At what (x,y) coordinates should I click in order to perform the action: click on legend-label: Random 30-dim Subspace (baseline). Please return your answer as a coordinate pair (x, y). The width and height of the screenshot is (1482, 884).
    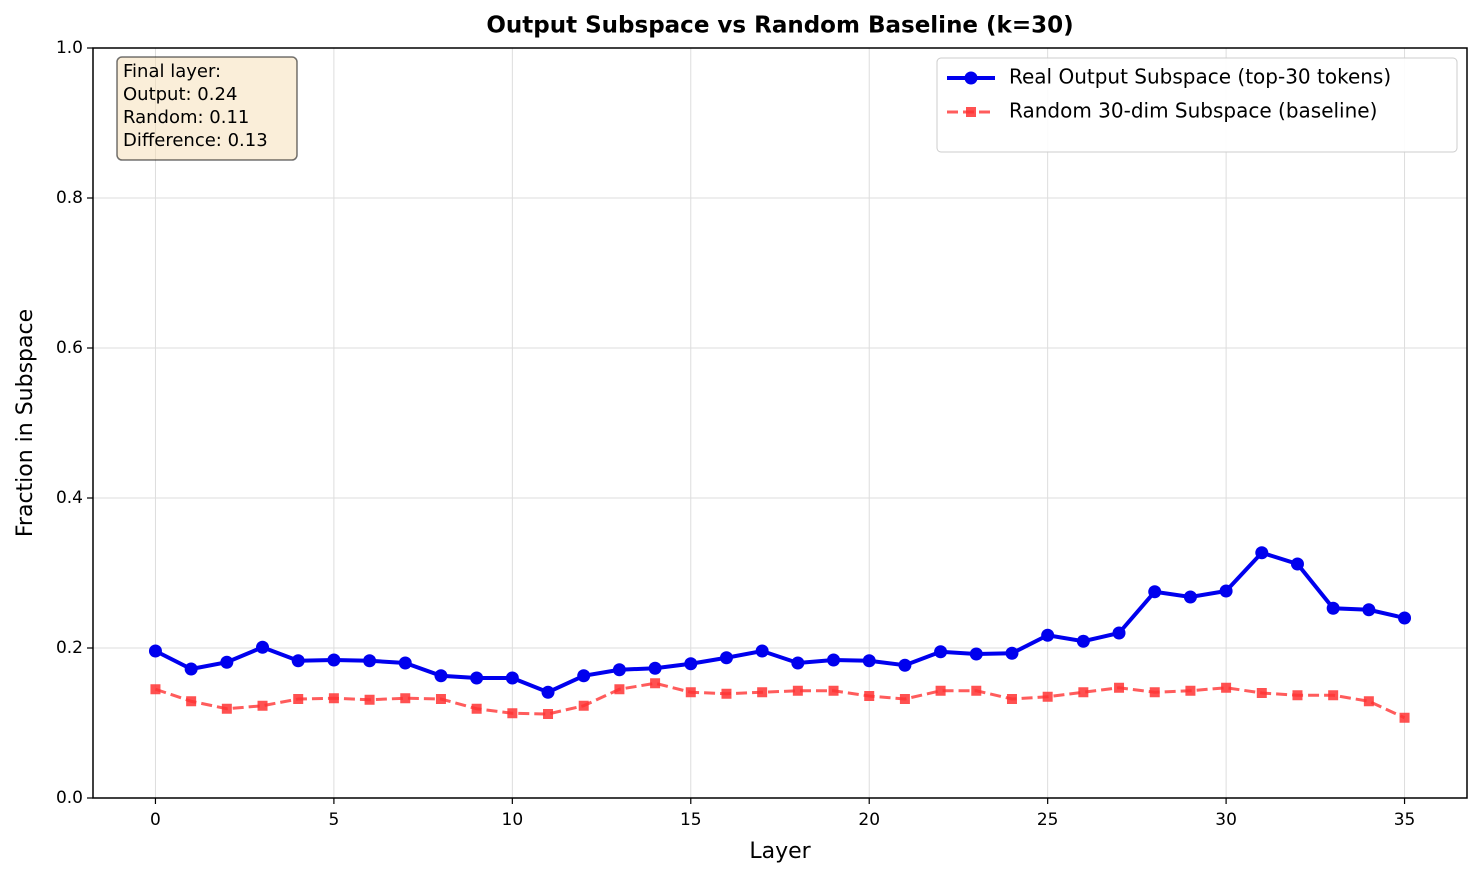
    Looking at the image, I should click on (1193, 111).